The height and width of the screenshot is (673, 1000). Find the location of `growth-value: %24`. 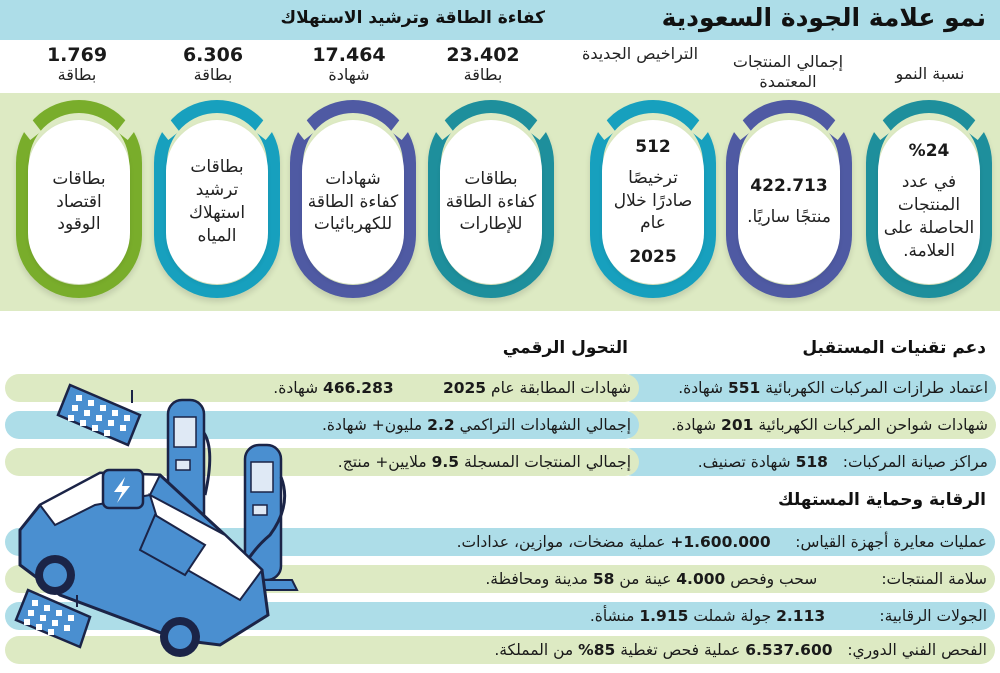

growth-value: %24 is located at coordinates (929, 151).